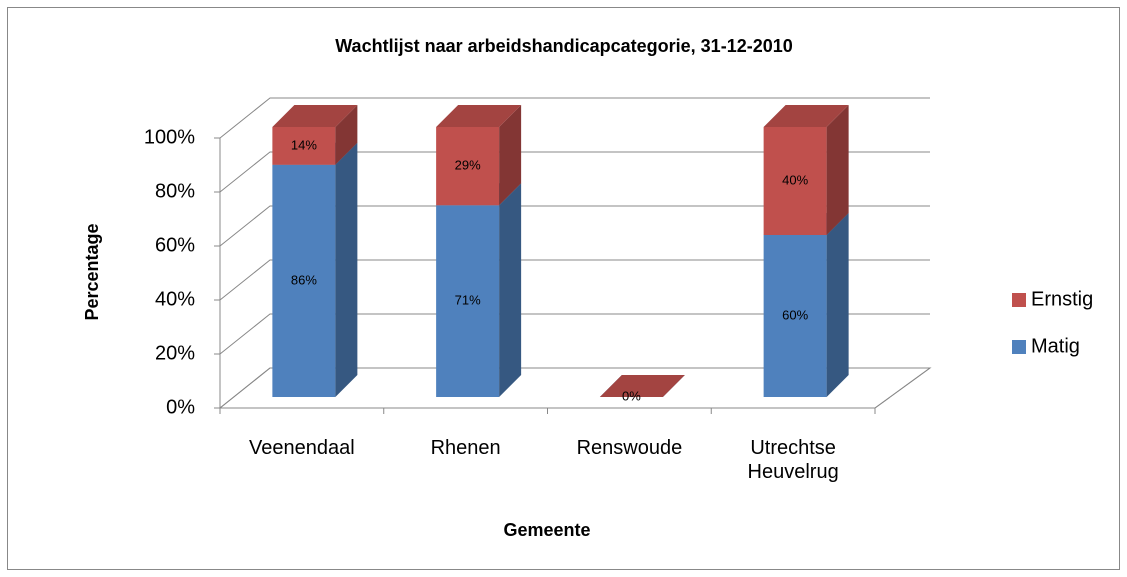 This screenshot has width=1127, height=577. I want to click on y-tick-label: 60%, so click(175, 245).